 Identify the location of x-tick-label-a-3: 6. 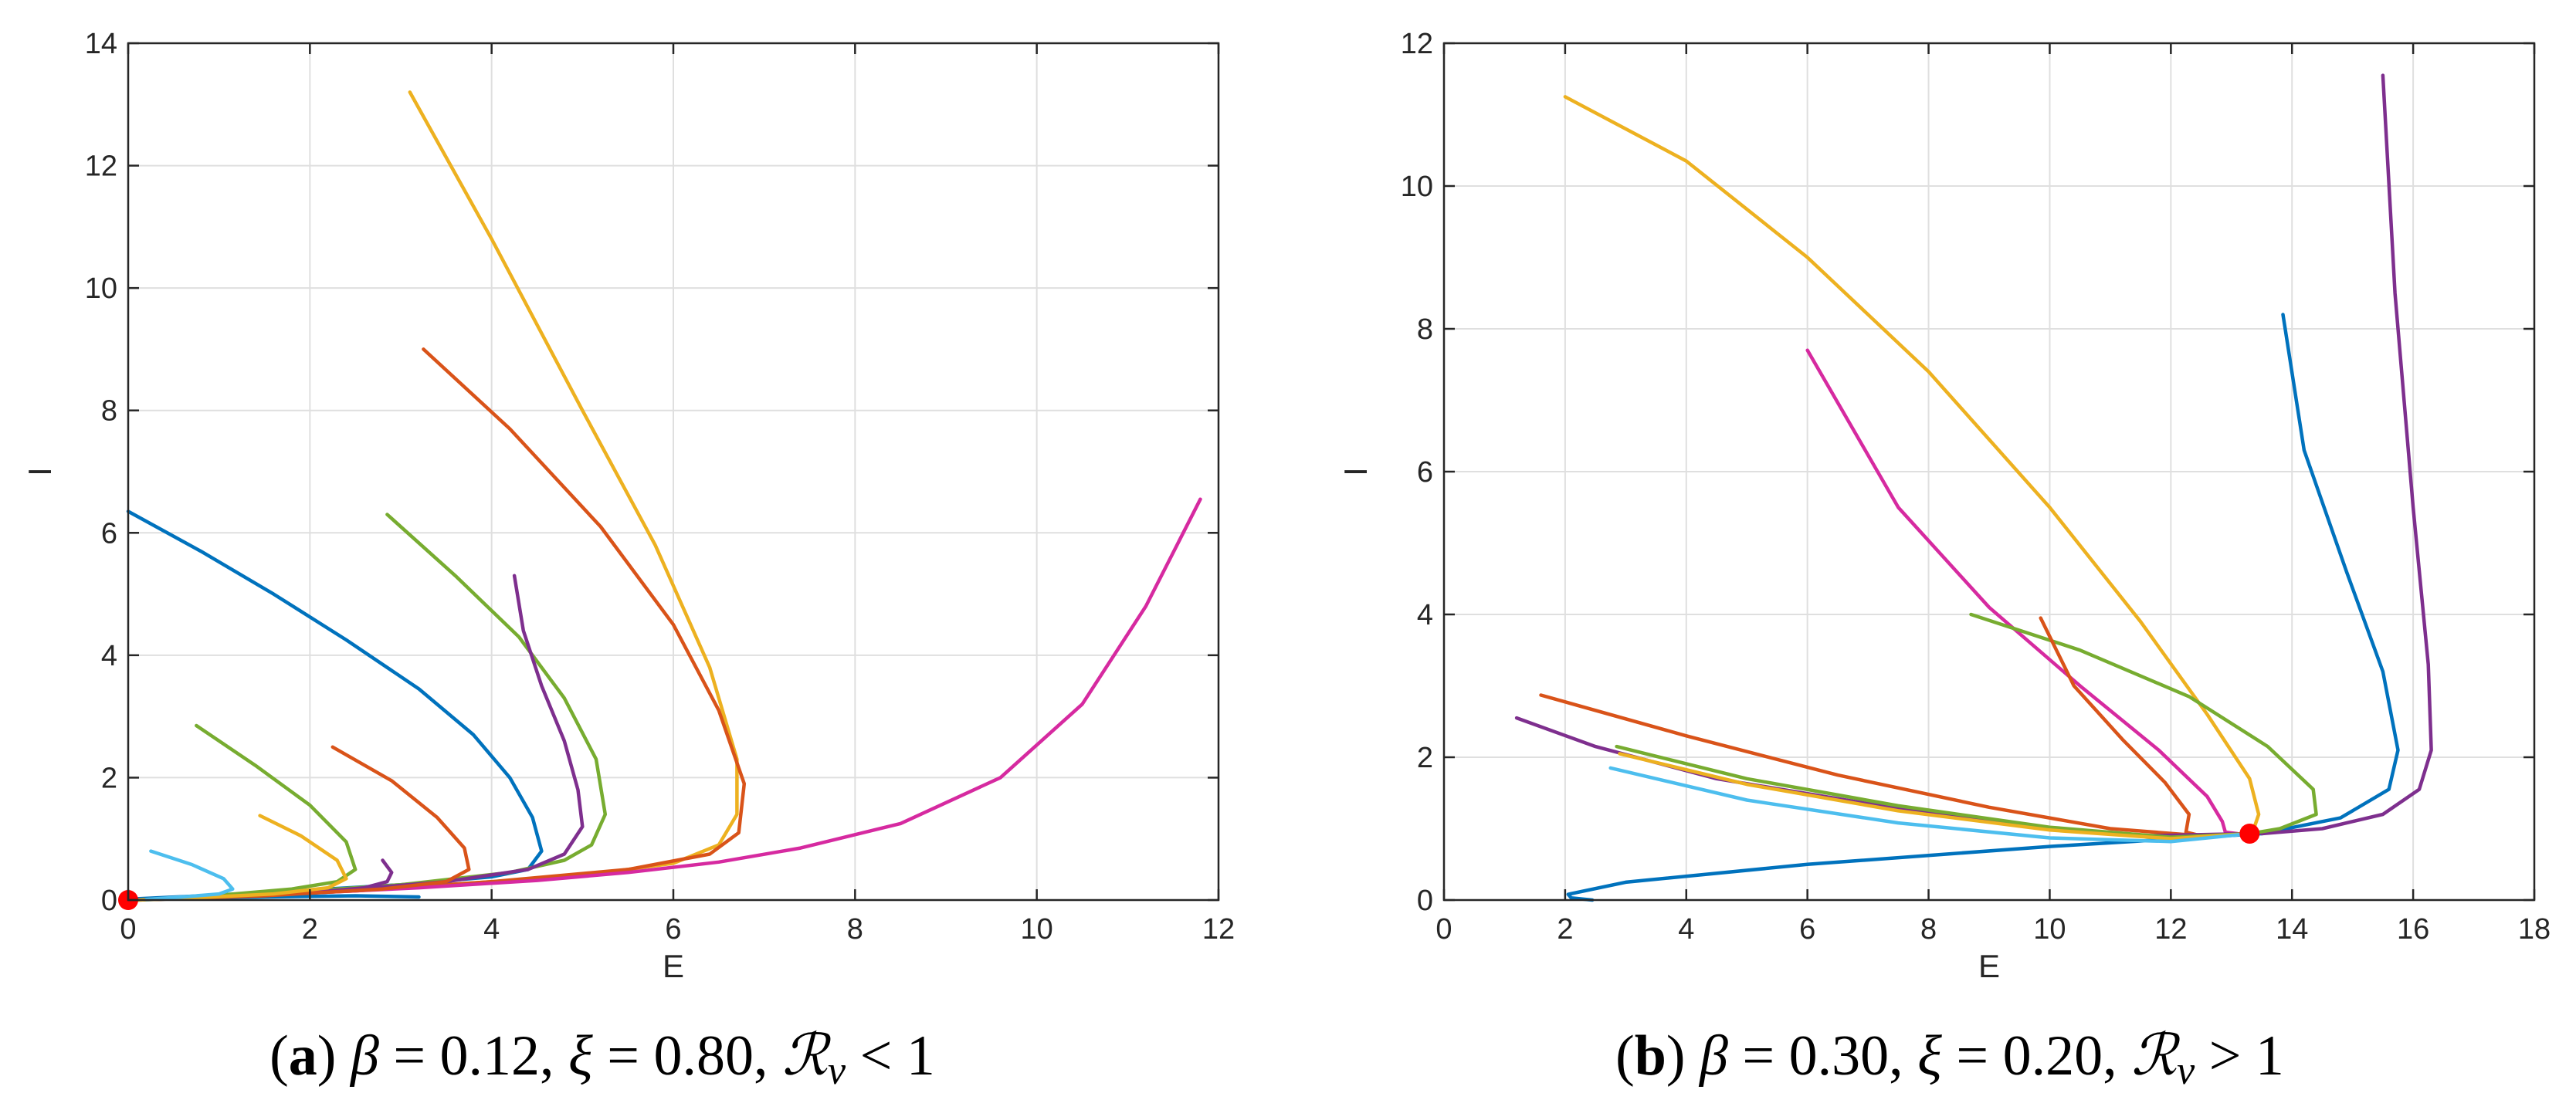
(673, 930).